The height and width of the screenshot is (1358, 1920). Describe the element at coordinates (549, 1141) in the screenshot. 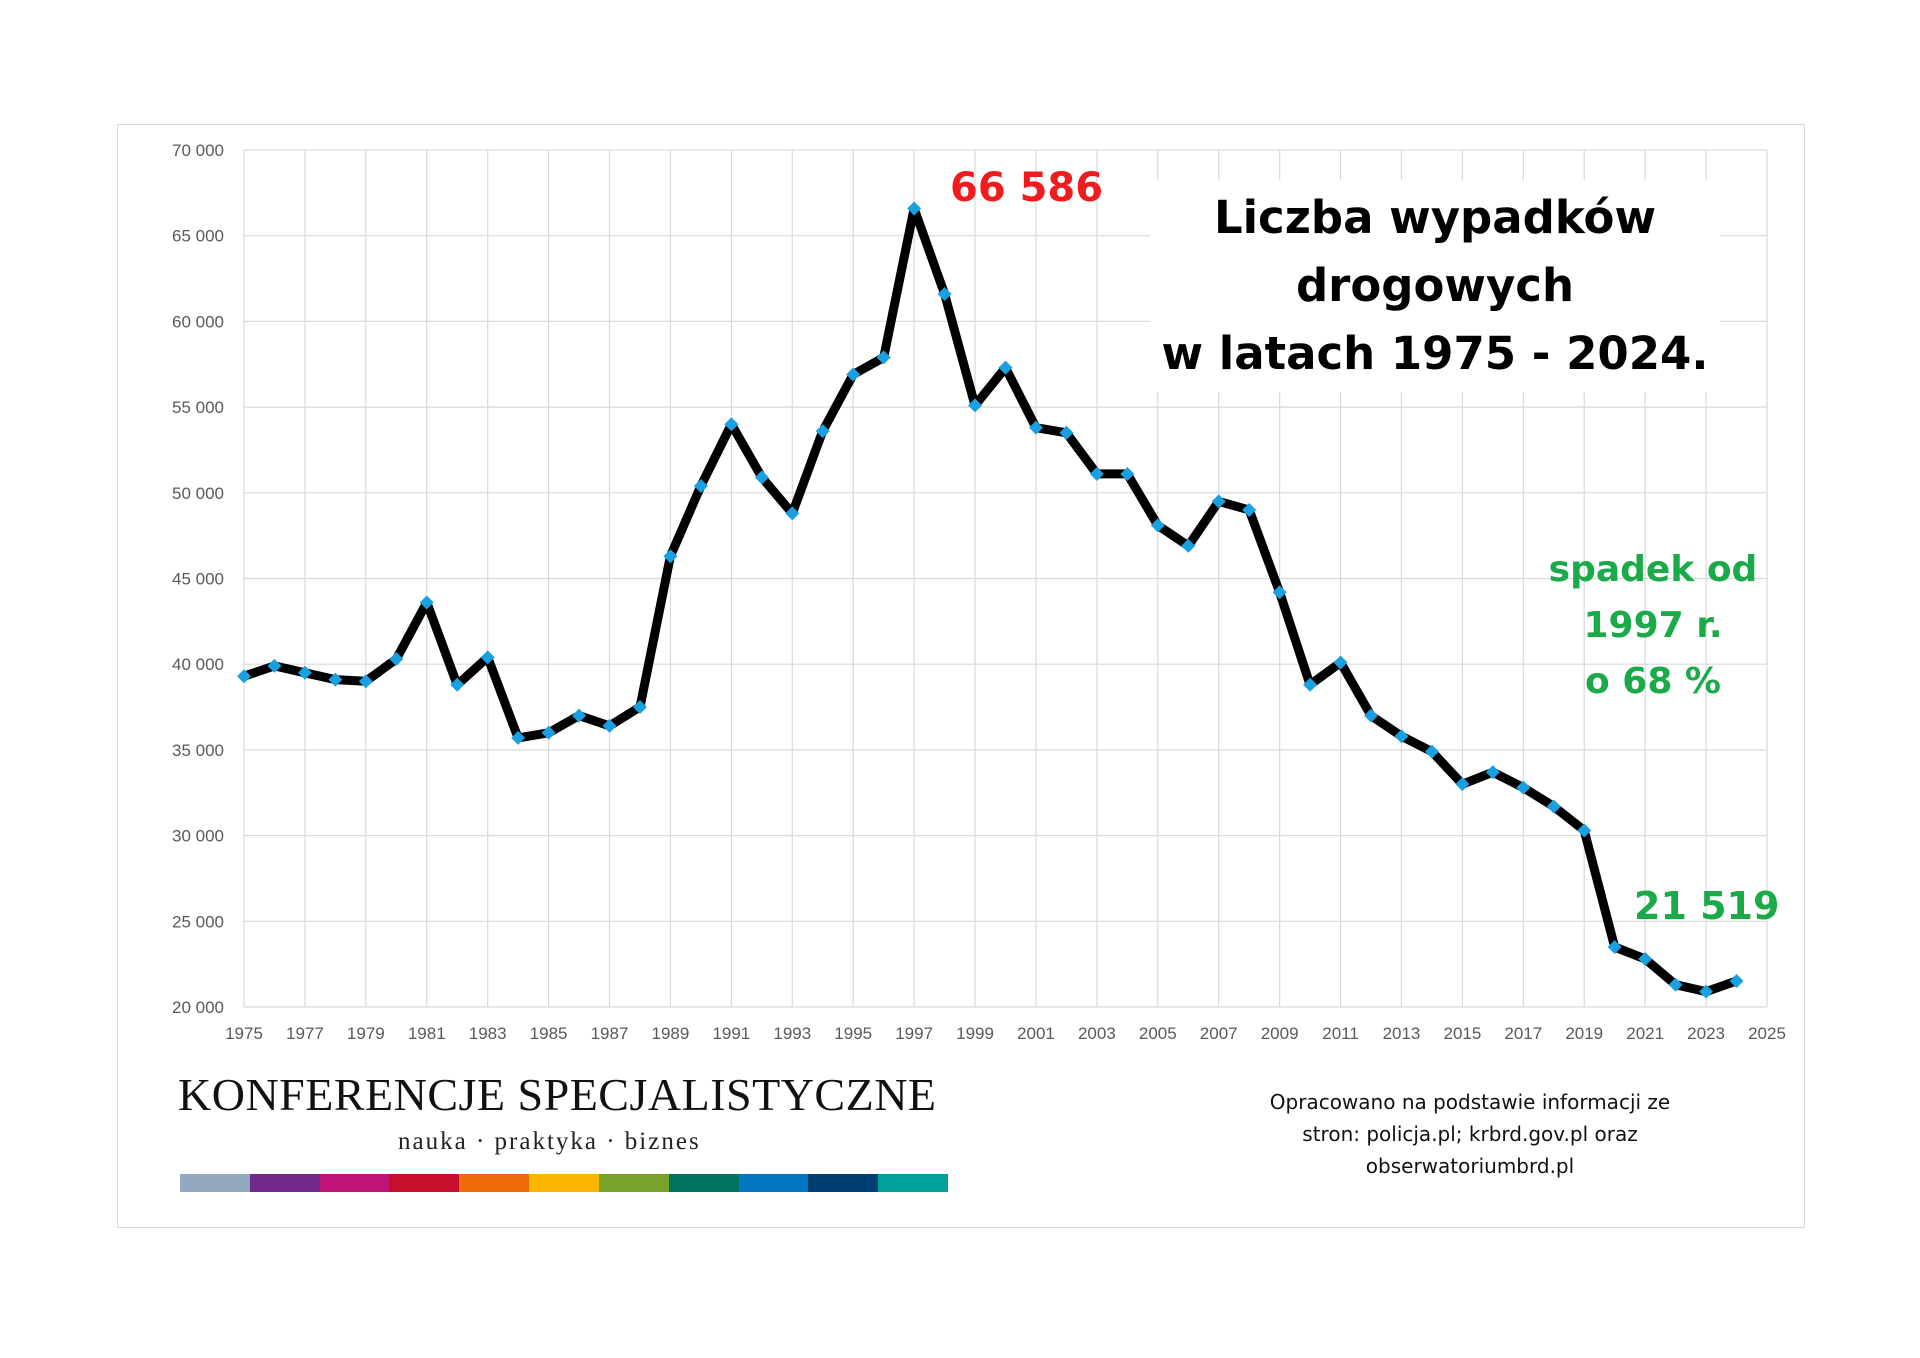

I see `logo-subtitle: nauka · praktyka · biznes` at that location.